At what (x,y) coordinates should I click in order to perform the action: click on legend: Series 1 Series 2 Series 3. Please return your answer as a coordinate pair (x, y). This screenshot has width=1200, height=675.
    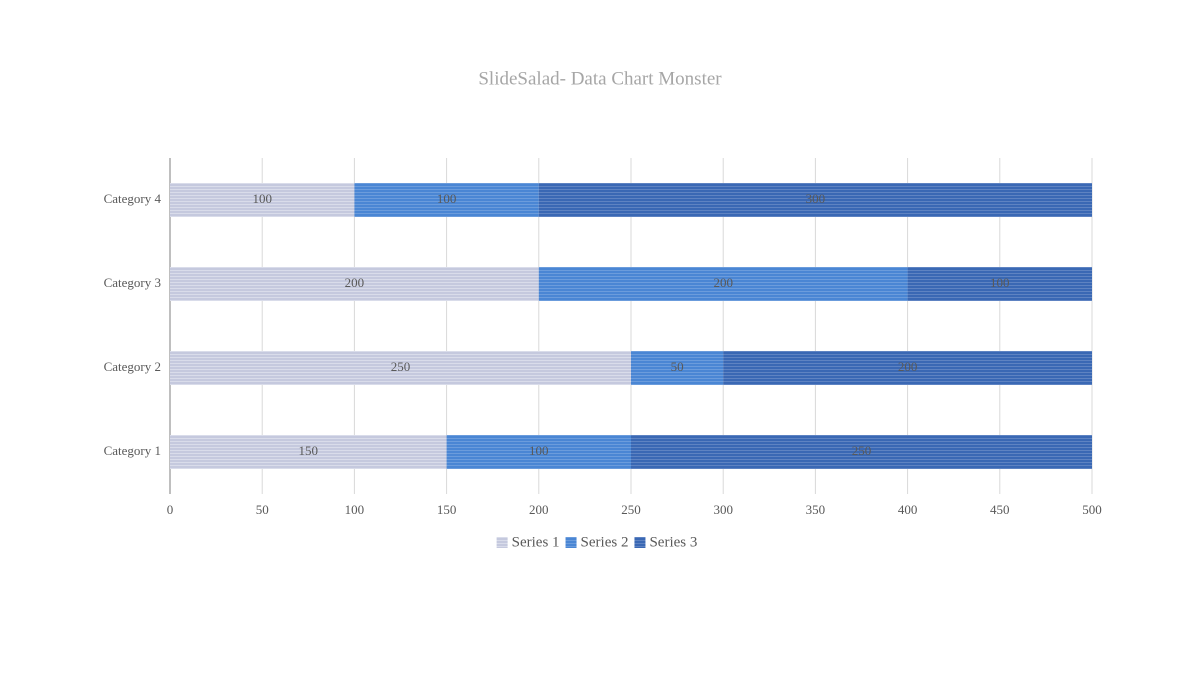
    Looking at the image, I should click on (596, 542).